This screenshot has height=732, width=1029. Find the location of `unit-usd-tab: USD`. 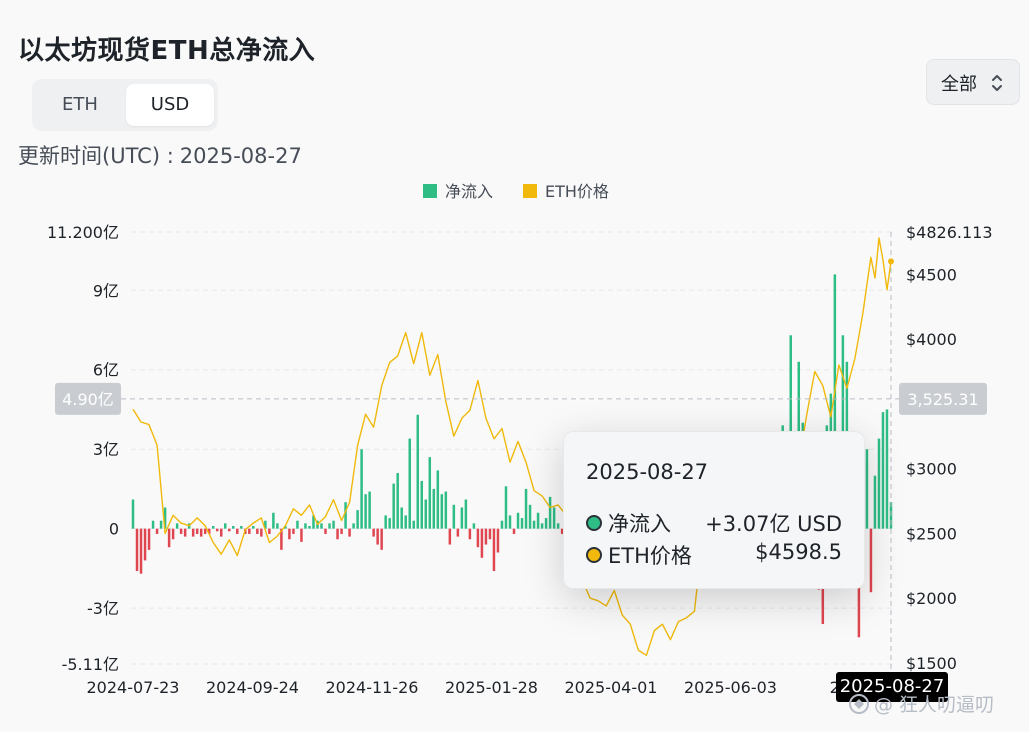

unit-usd-tab: USD is located at coordinates (170, 105).